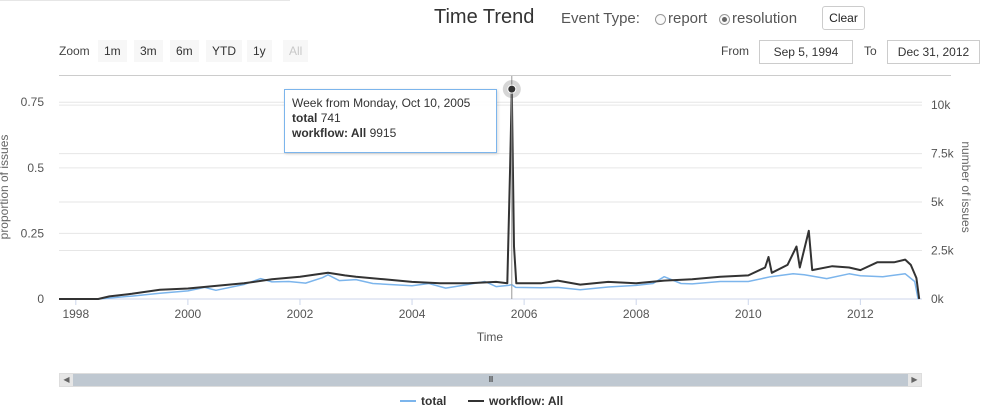 The image size is (987, 420). Describe the element at coordinates (636, 314) in the screenshot. I see `x-tick-label: 2008` at that location.